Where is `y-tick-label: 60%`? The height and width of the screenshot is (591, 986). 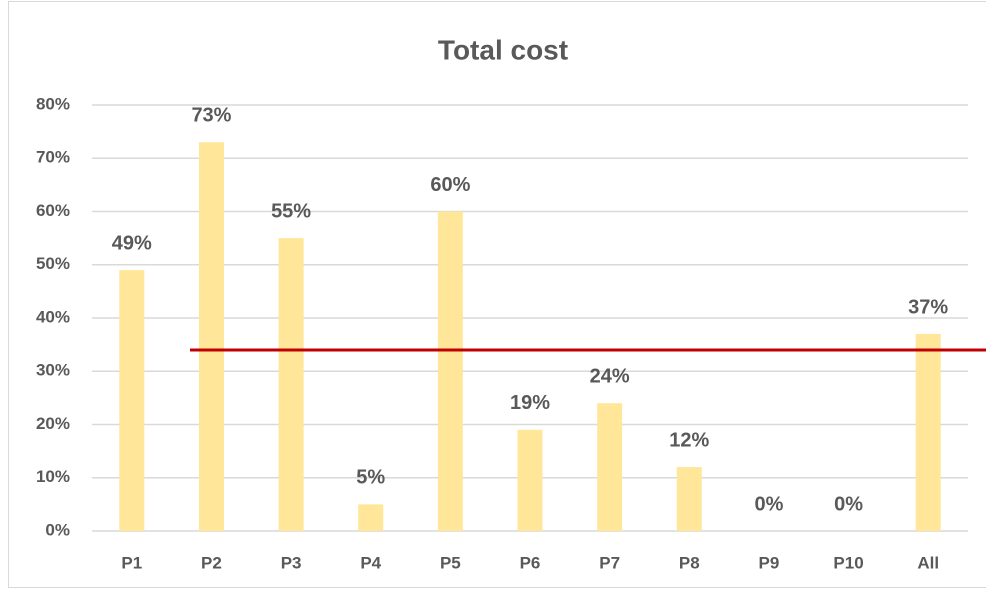 y-tick-label: 60% is located at coordinates (53, 210).